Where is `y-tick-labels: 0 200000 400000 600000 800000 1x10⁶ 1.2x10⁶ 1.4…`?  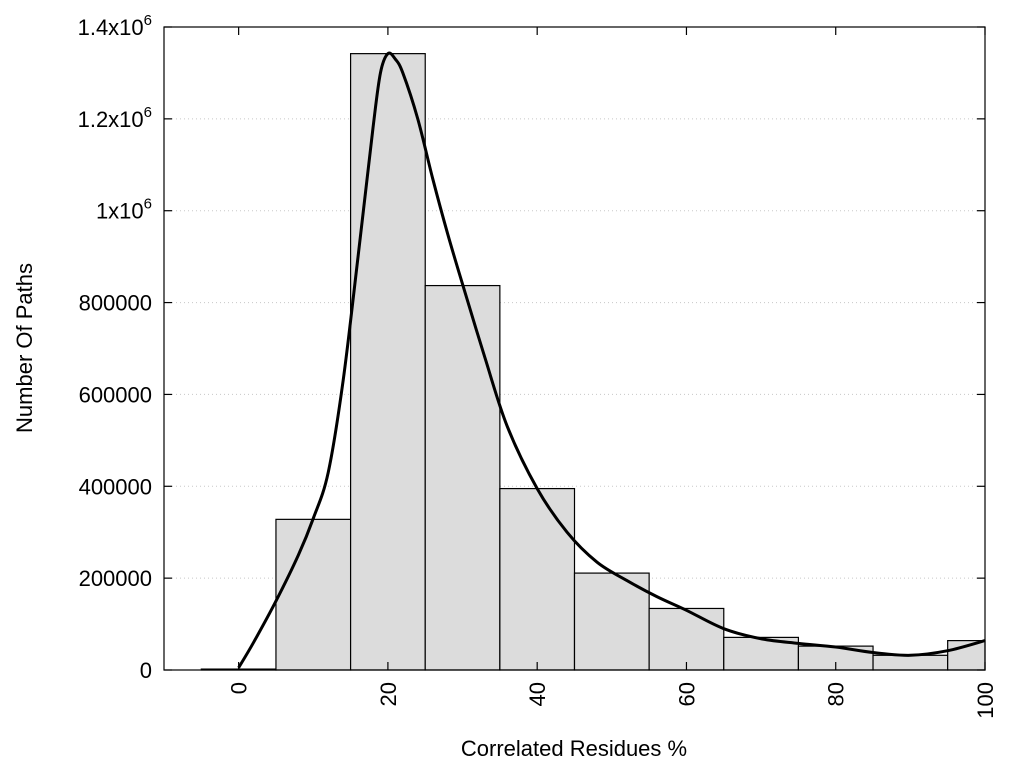
y-tick-labels: 0 200000 400000 600000 800000 1x10⁶ 1.2x10⁶ 1.4… is located at coordinates (115, 347).